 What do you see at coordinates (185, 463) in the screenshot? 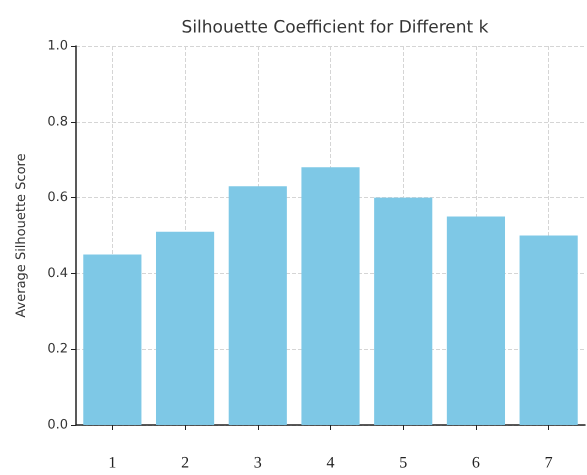
I see `x-tick-label: 2` at bounding box center [185, 463].